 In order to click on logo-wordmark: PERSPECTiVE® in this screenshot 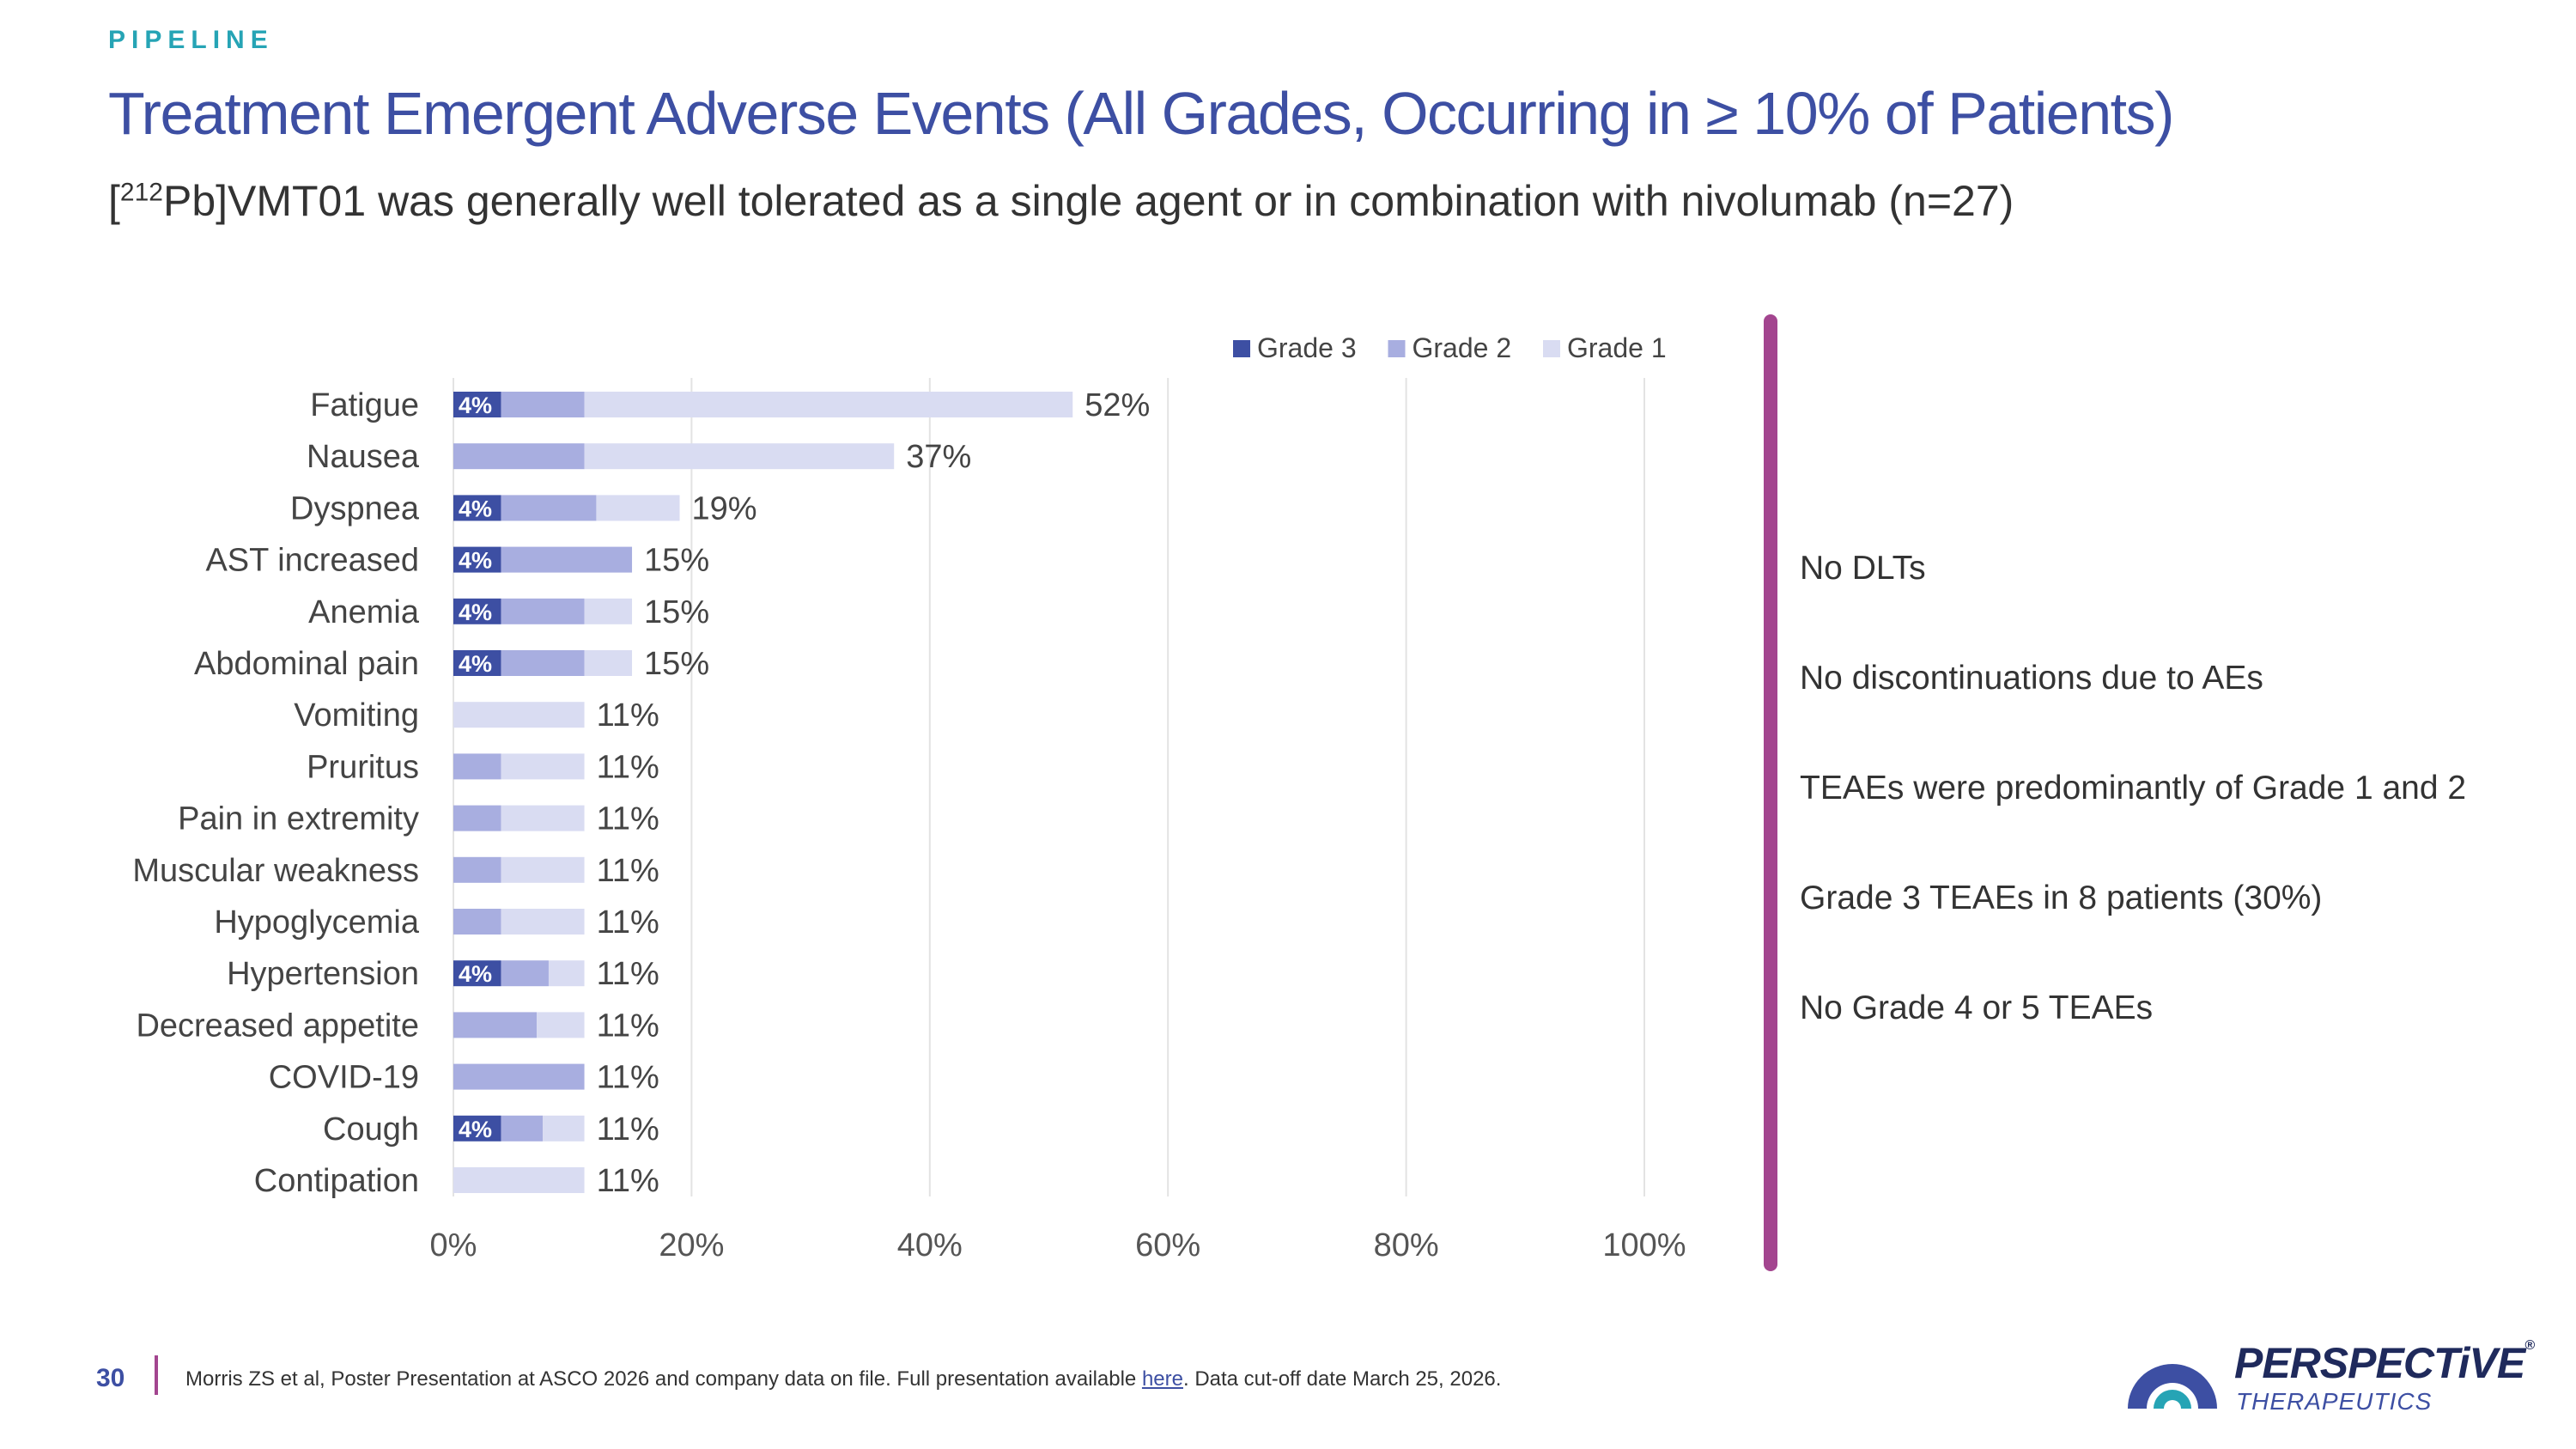, I will do `click(2384, 1363)`.